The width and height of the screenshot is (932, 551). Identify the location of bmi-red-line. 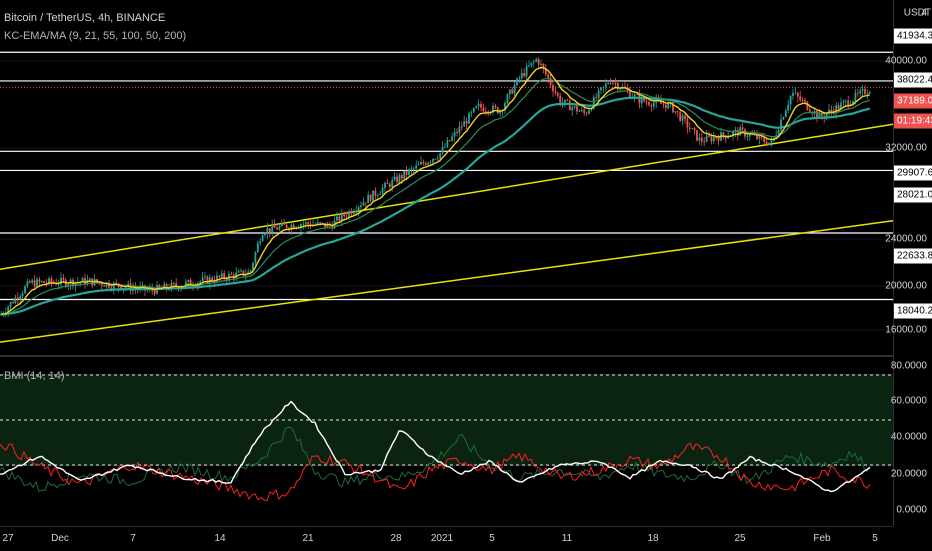
(435, 472).